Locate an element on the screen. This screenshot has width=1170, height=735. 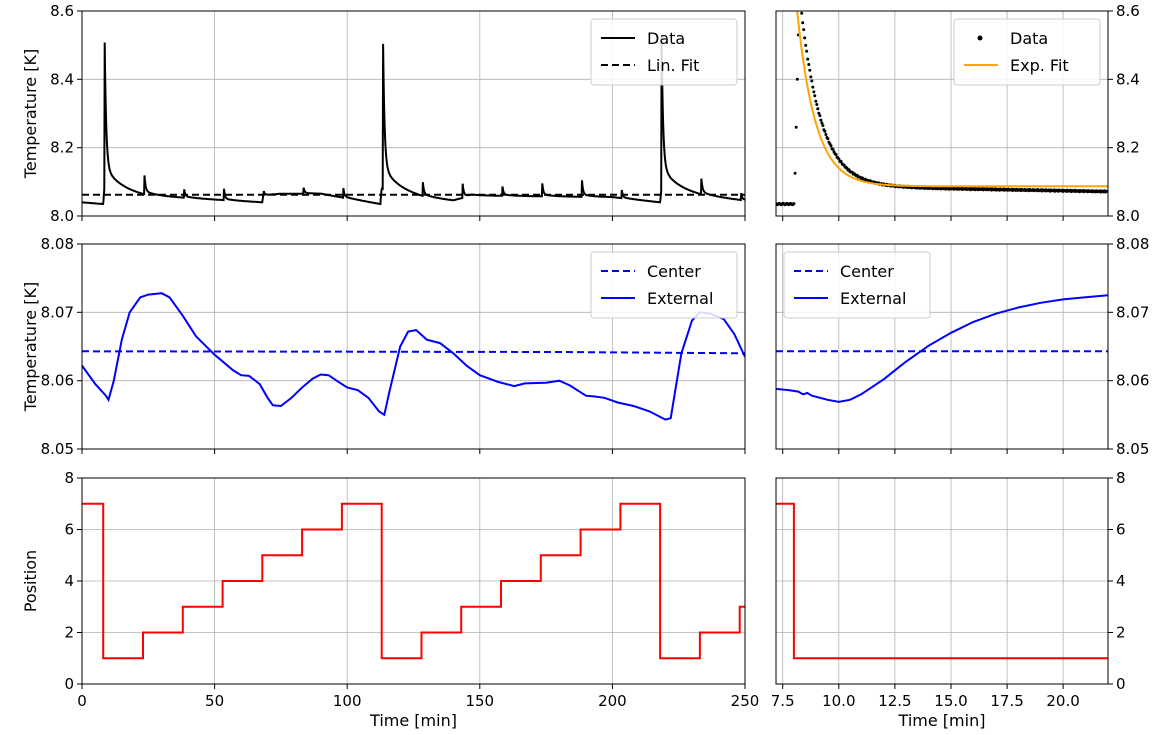
series-data-line is located at coordinates (413, 120).